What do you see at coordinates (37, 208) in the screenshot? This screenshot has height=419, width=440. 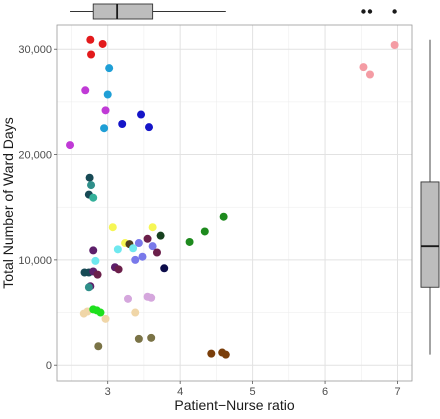 I see `y-axis: 0 10,000 20,000 30,000` at bounding box center [37, 208].